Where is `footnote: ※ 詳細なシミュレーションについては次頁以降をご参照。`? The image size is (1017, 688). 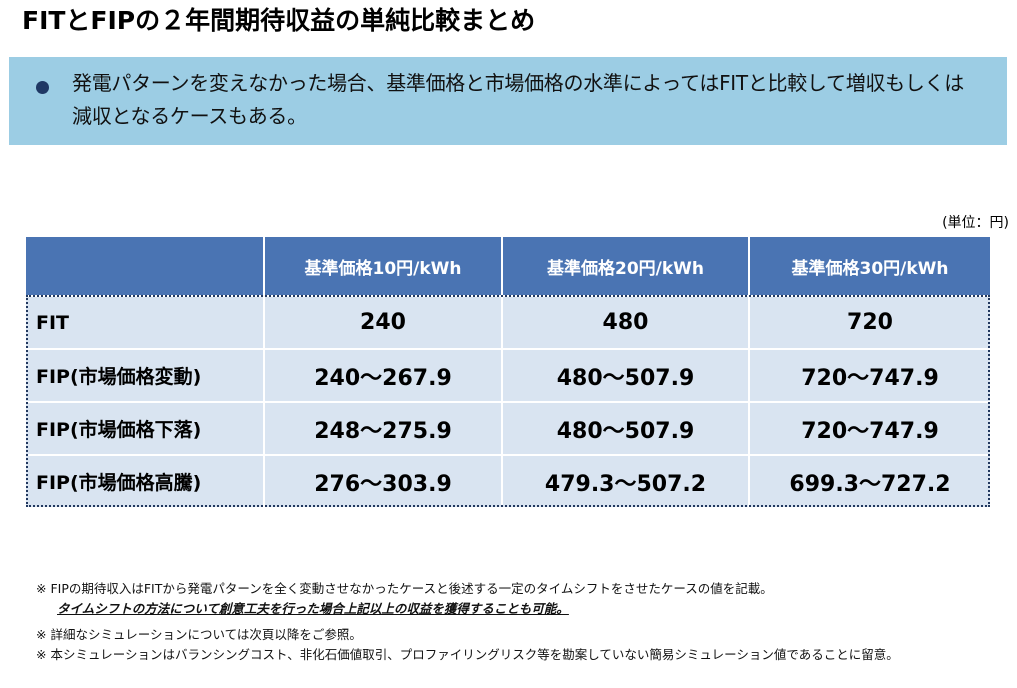
footnote: ※ 詳細なシミュレーションについては次頁以降をご参照。 is located at coordinates (199, 634).